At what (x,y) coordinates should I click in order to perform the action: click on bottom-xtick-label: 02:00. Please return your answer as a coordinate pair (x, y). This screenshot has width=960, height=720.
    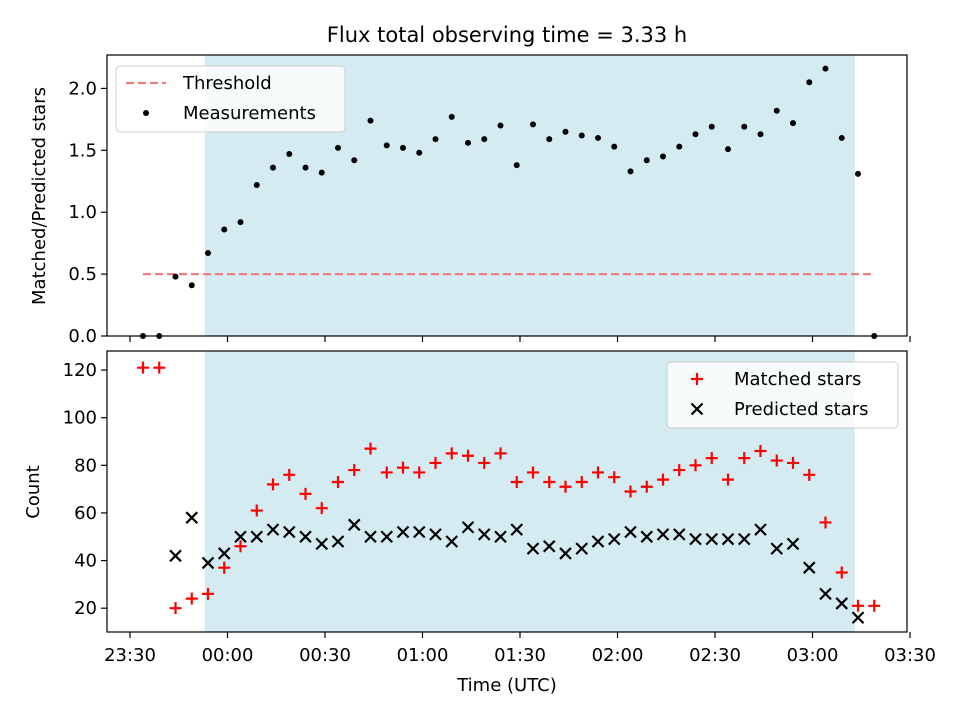
    Looking at the image, I should click on (618, 655).